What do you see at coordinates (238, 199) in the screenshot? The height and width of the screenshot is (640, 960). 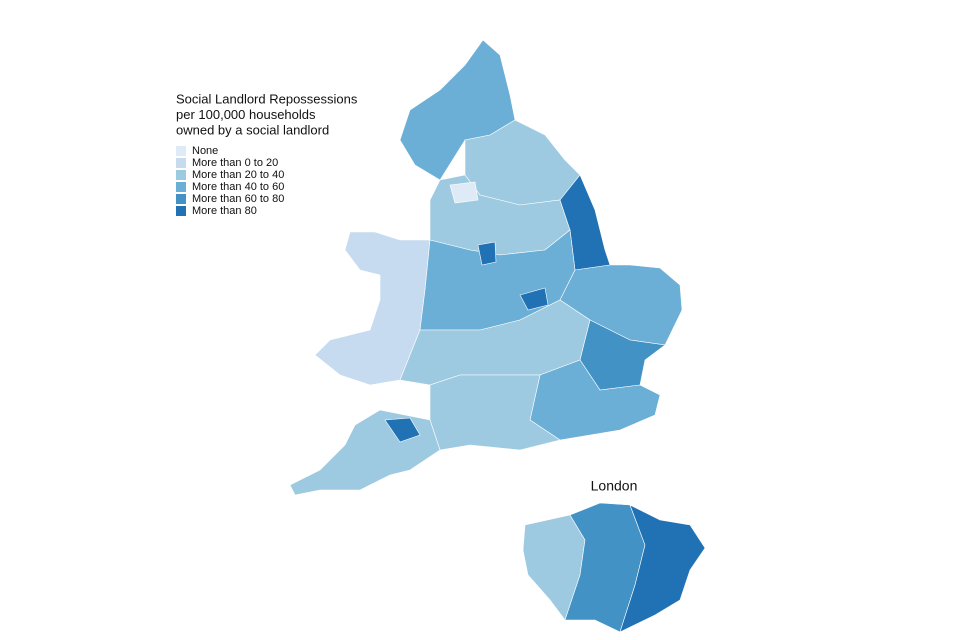 I see `legend-label: More than 60 to 80` at bounding box center [238, 199].